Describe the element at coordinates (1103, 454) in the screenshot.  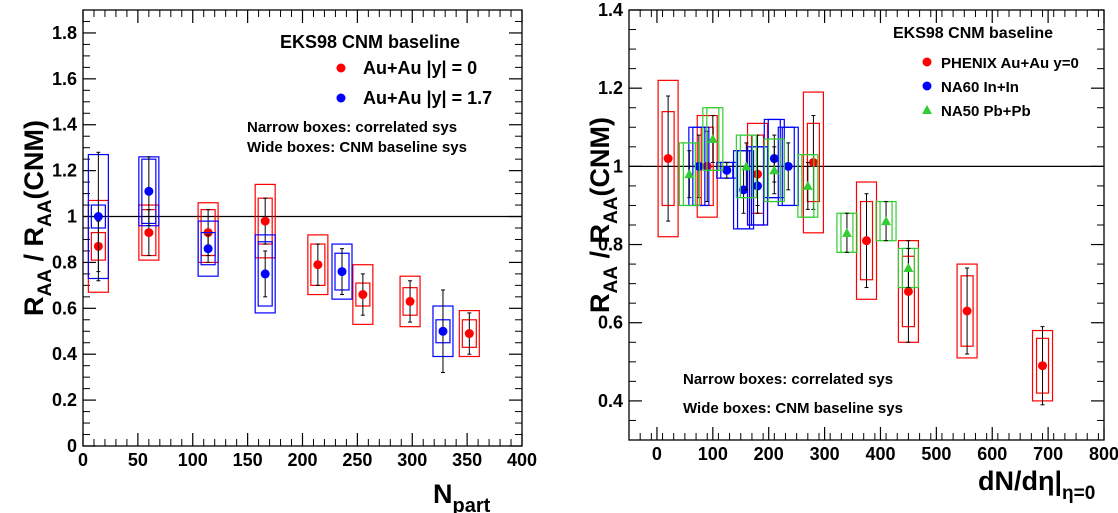
I see `x-tick-label: 800` at that location.